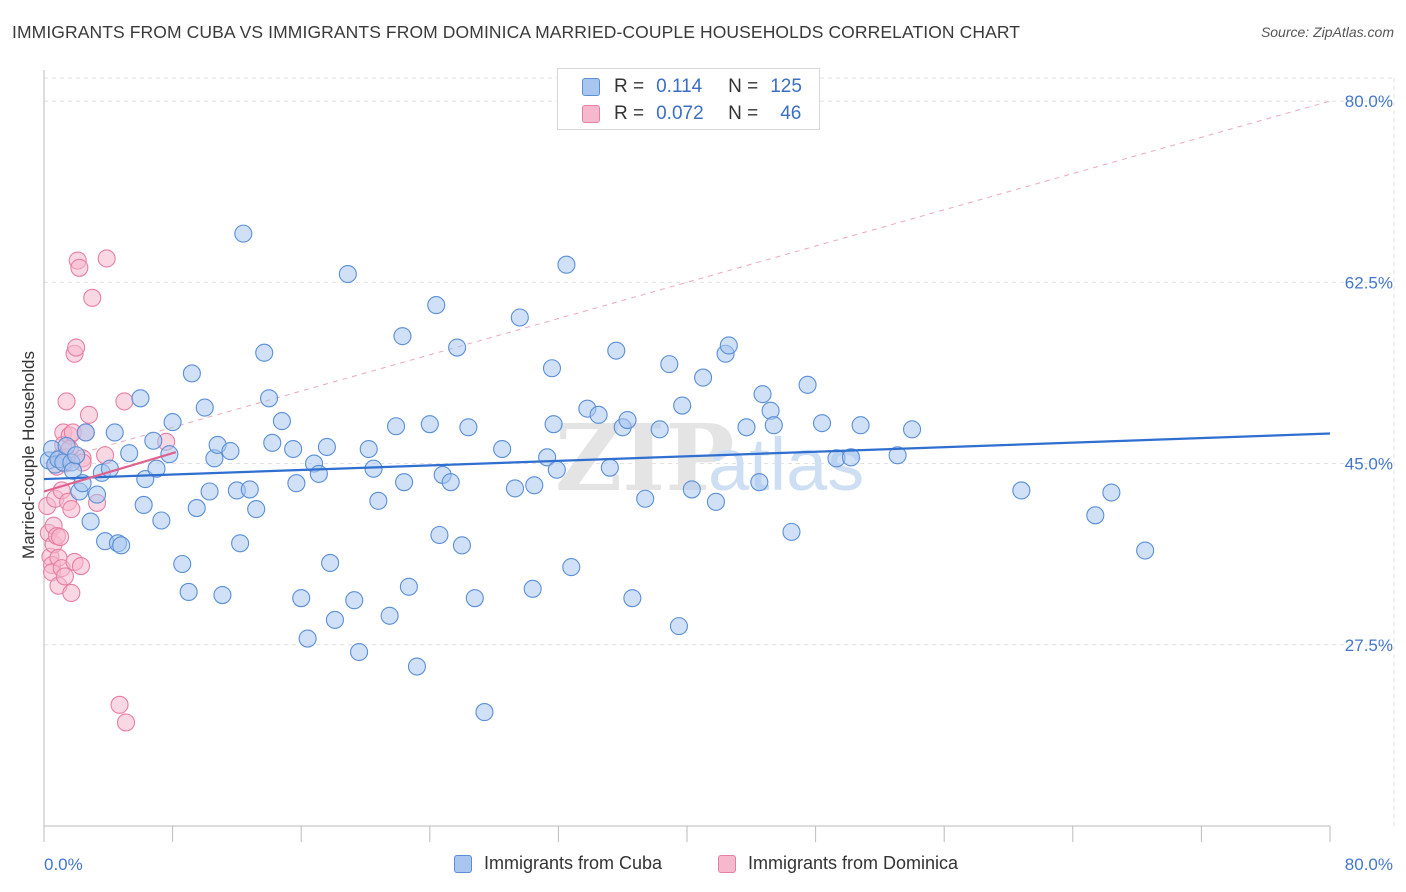  Describe the element at coordinates (591, 87) in the screenshot. I see `cuba-swatch` at that location.